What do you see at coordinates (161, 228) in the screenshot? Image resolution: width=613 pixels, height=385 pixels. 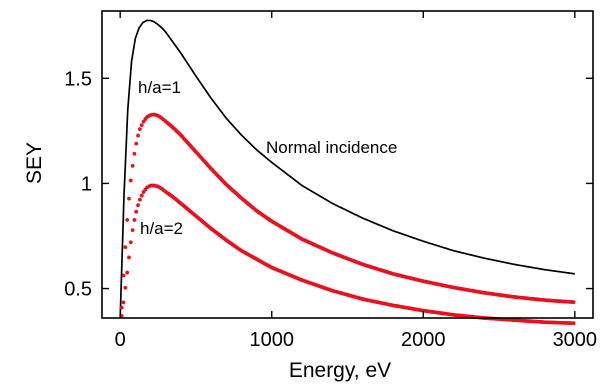 I see `annotation-h-a-2: h/a=2` at bounding box center [161, 228].